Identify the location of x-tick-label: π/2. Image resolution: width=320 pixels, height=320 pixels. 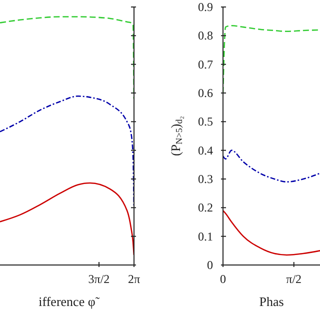
(294, 279).